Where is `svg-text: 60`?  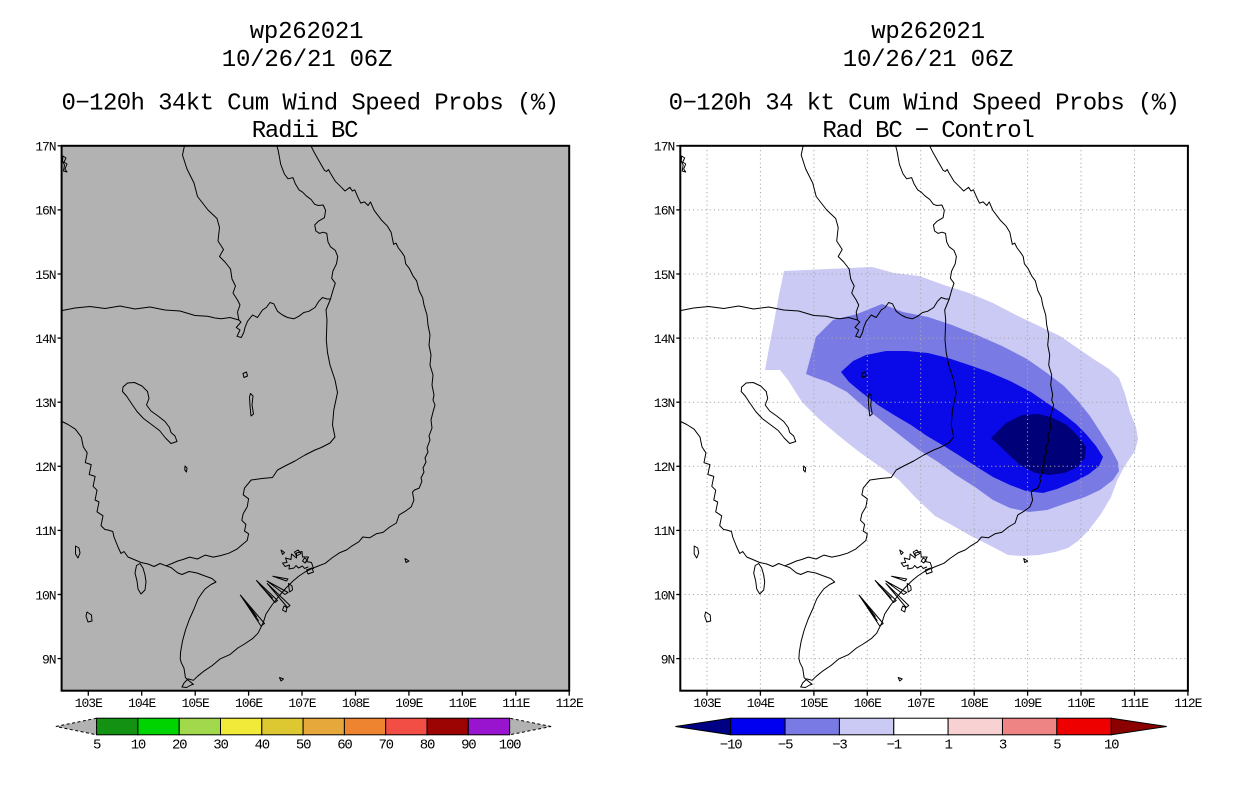 svg-text: 60 is located at coordinates (344, 746).